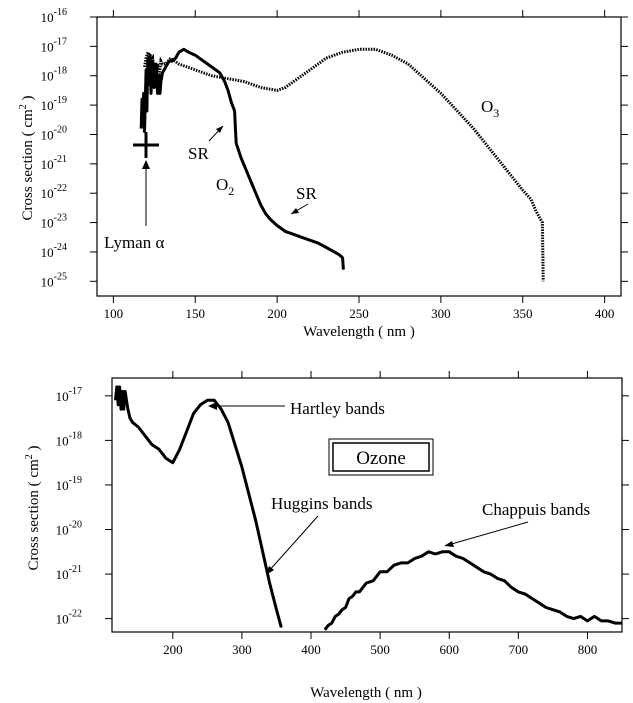  What do you see at coordinates (519, 649) in the screenshot?
I see `bottom-x-tick-label: 700` at bounding box center [519, 649].